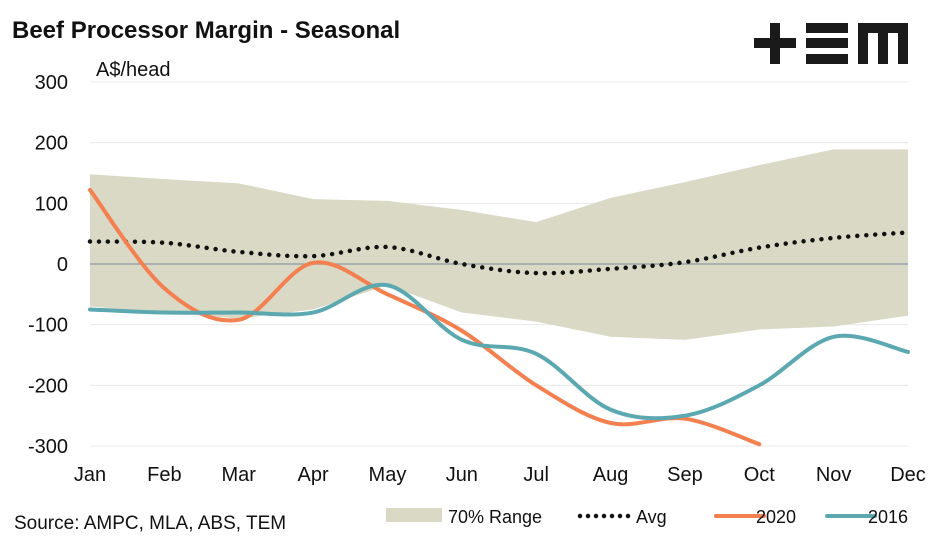 The height and width of the screenshot is (539, 943). What do you see at coordinates (776, 517) in the screenshot?
I see `legend-label-2020: 2020` at bounding box center [776, 517].